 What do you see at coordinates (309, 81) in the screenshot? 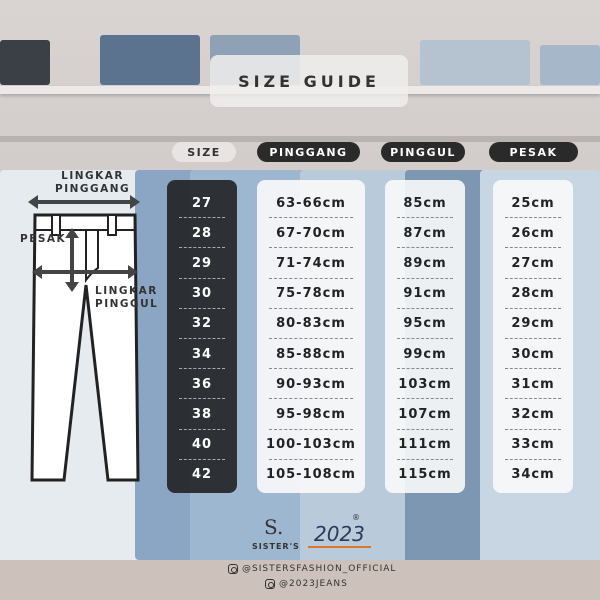
I see `page-title: SIZE GUIDE` at bounding box center [309, 81].